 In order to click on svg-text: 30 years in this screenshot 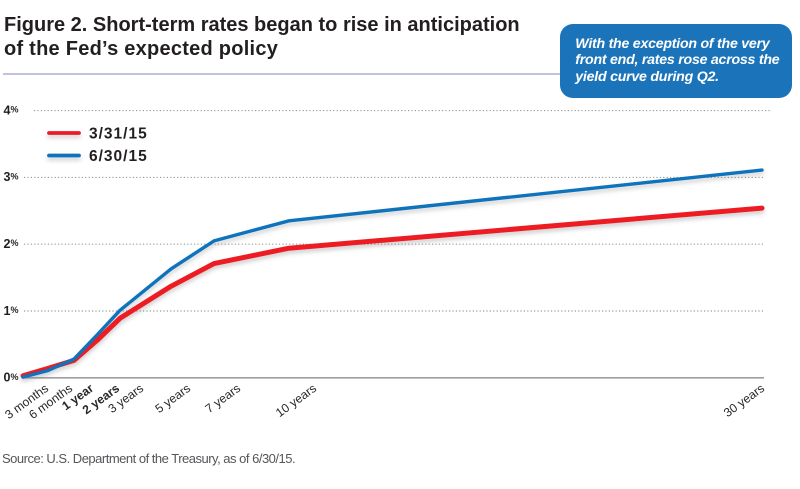, I will do `click(744, 400)`.